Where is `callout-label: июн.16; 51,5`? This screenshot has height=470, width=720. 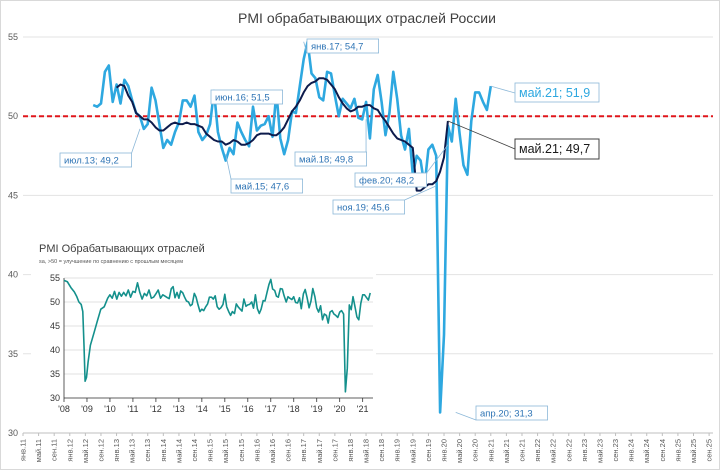
callout-label: июн.16; 51,5 is located at coordinates (242, 98).